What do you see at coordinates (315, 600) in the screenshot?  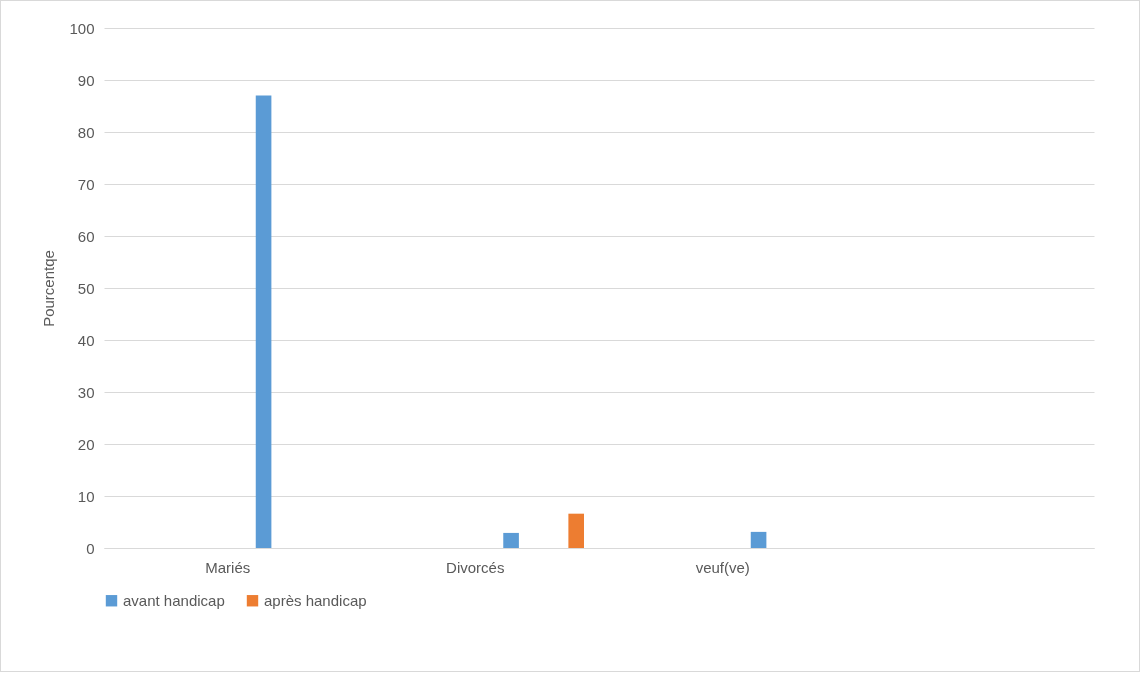 I see `legend-label: après handicap` at bounding box center [315, 600].